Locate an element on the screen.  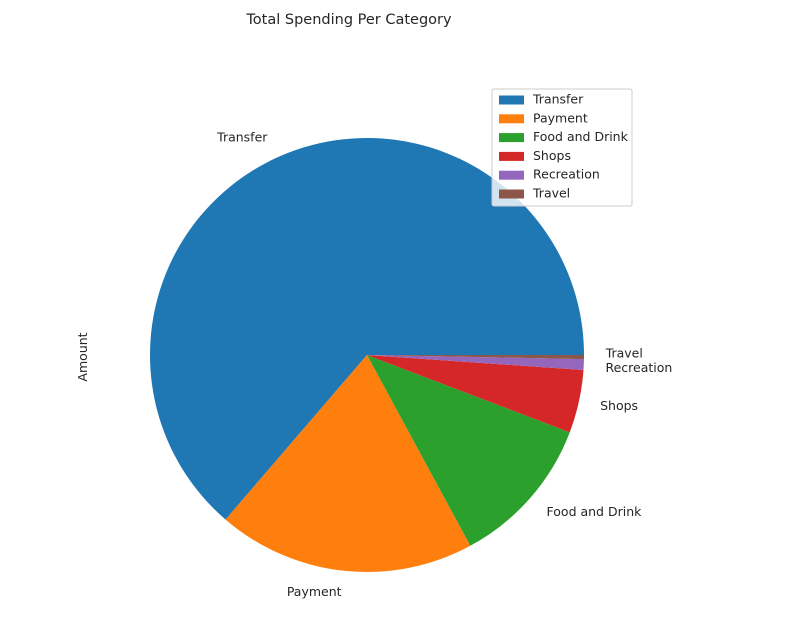
slice-label-recreation: Recreation is located at coordinates (638, 367).